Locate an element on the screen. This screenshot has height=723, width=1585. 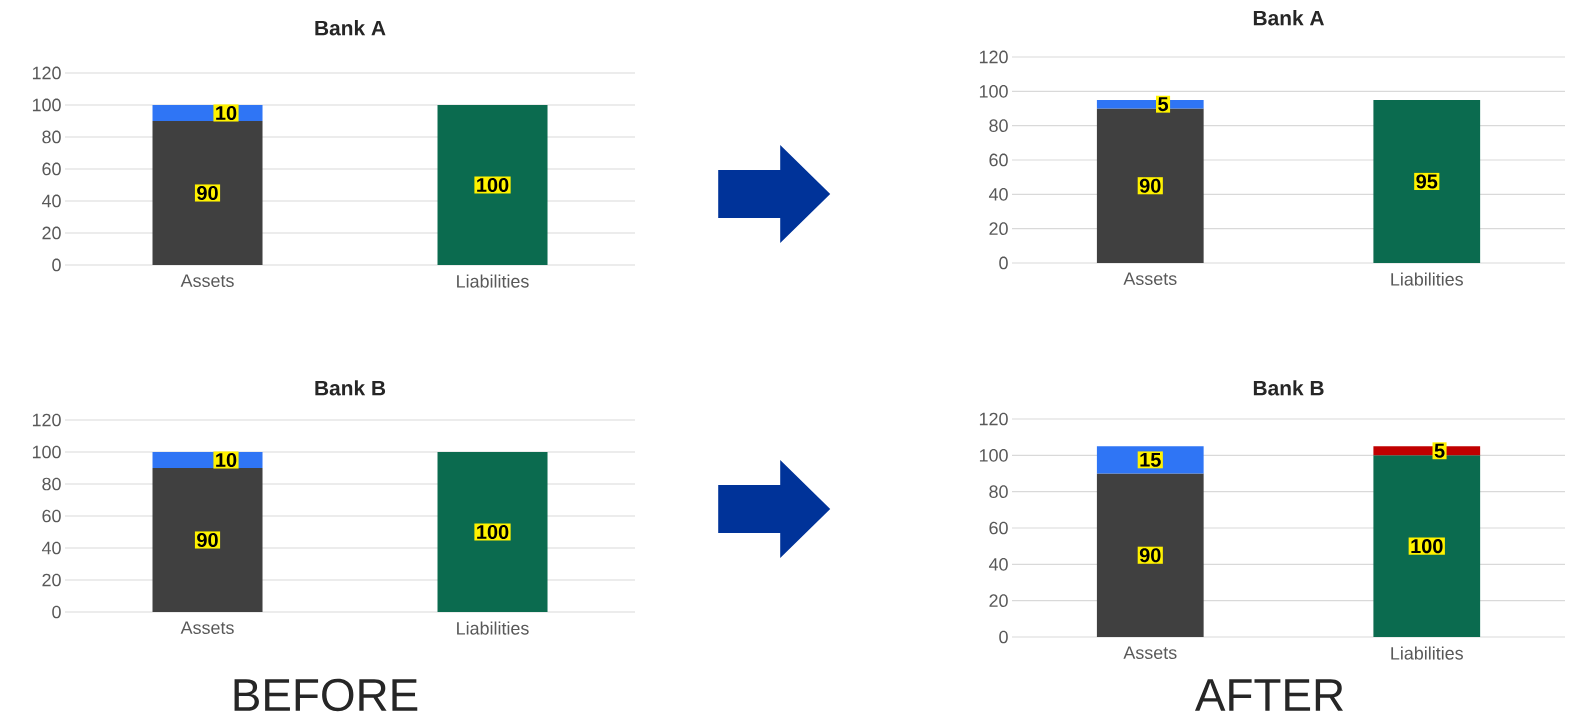
bar is located at coordinates (1150, 555).